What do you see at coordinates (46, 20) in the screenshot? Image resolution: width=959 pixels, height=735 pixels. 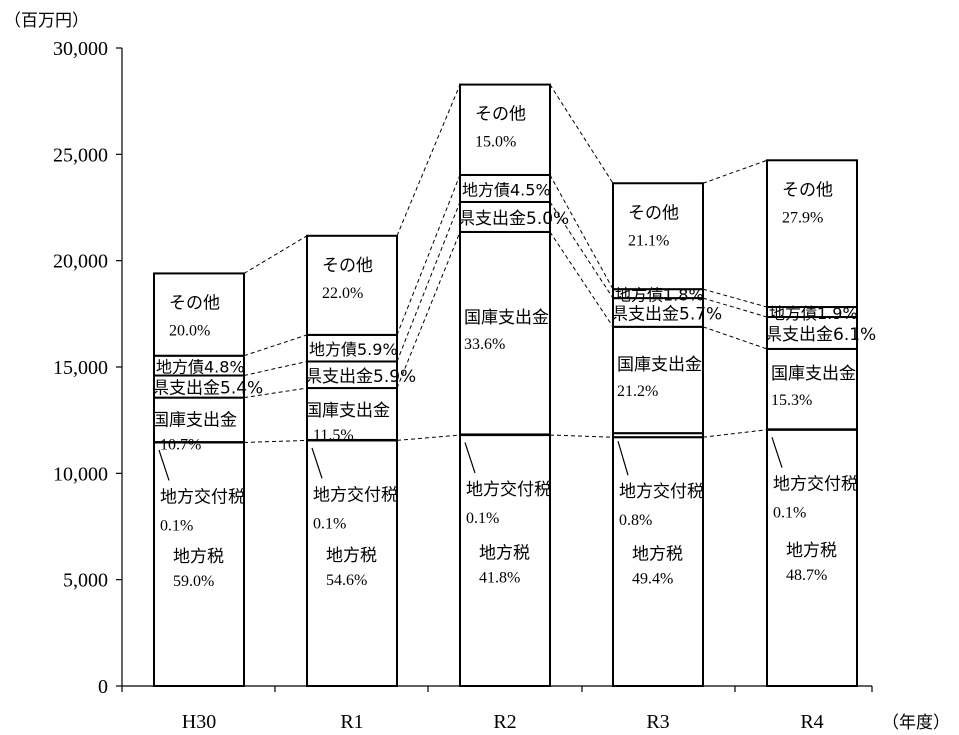 I see `y-unit-label: （百万円）` at bounding box center [46, 20].